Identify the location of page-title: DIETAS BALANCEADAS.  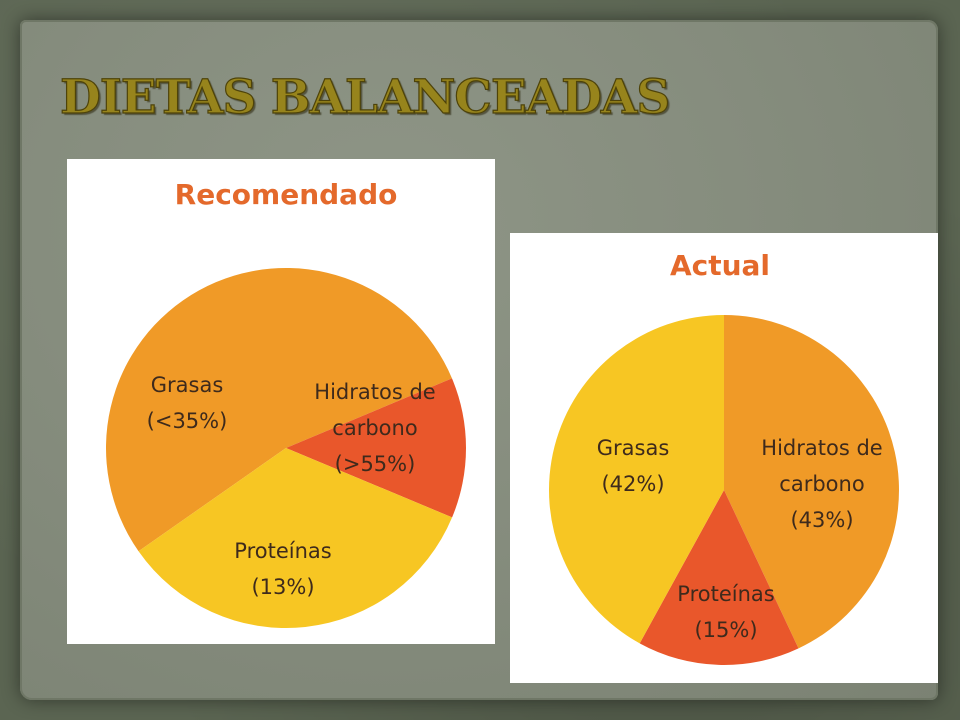
(364, 97).